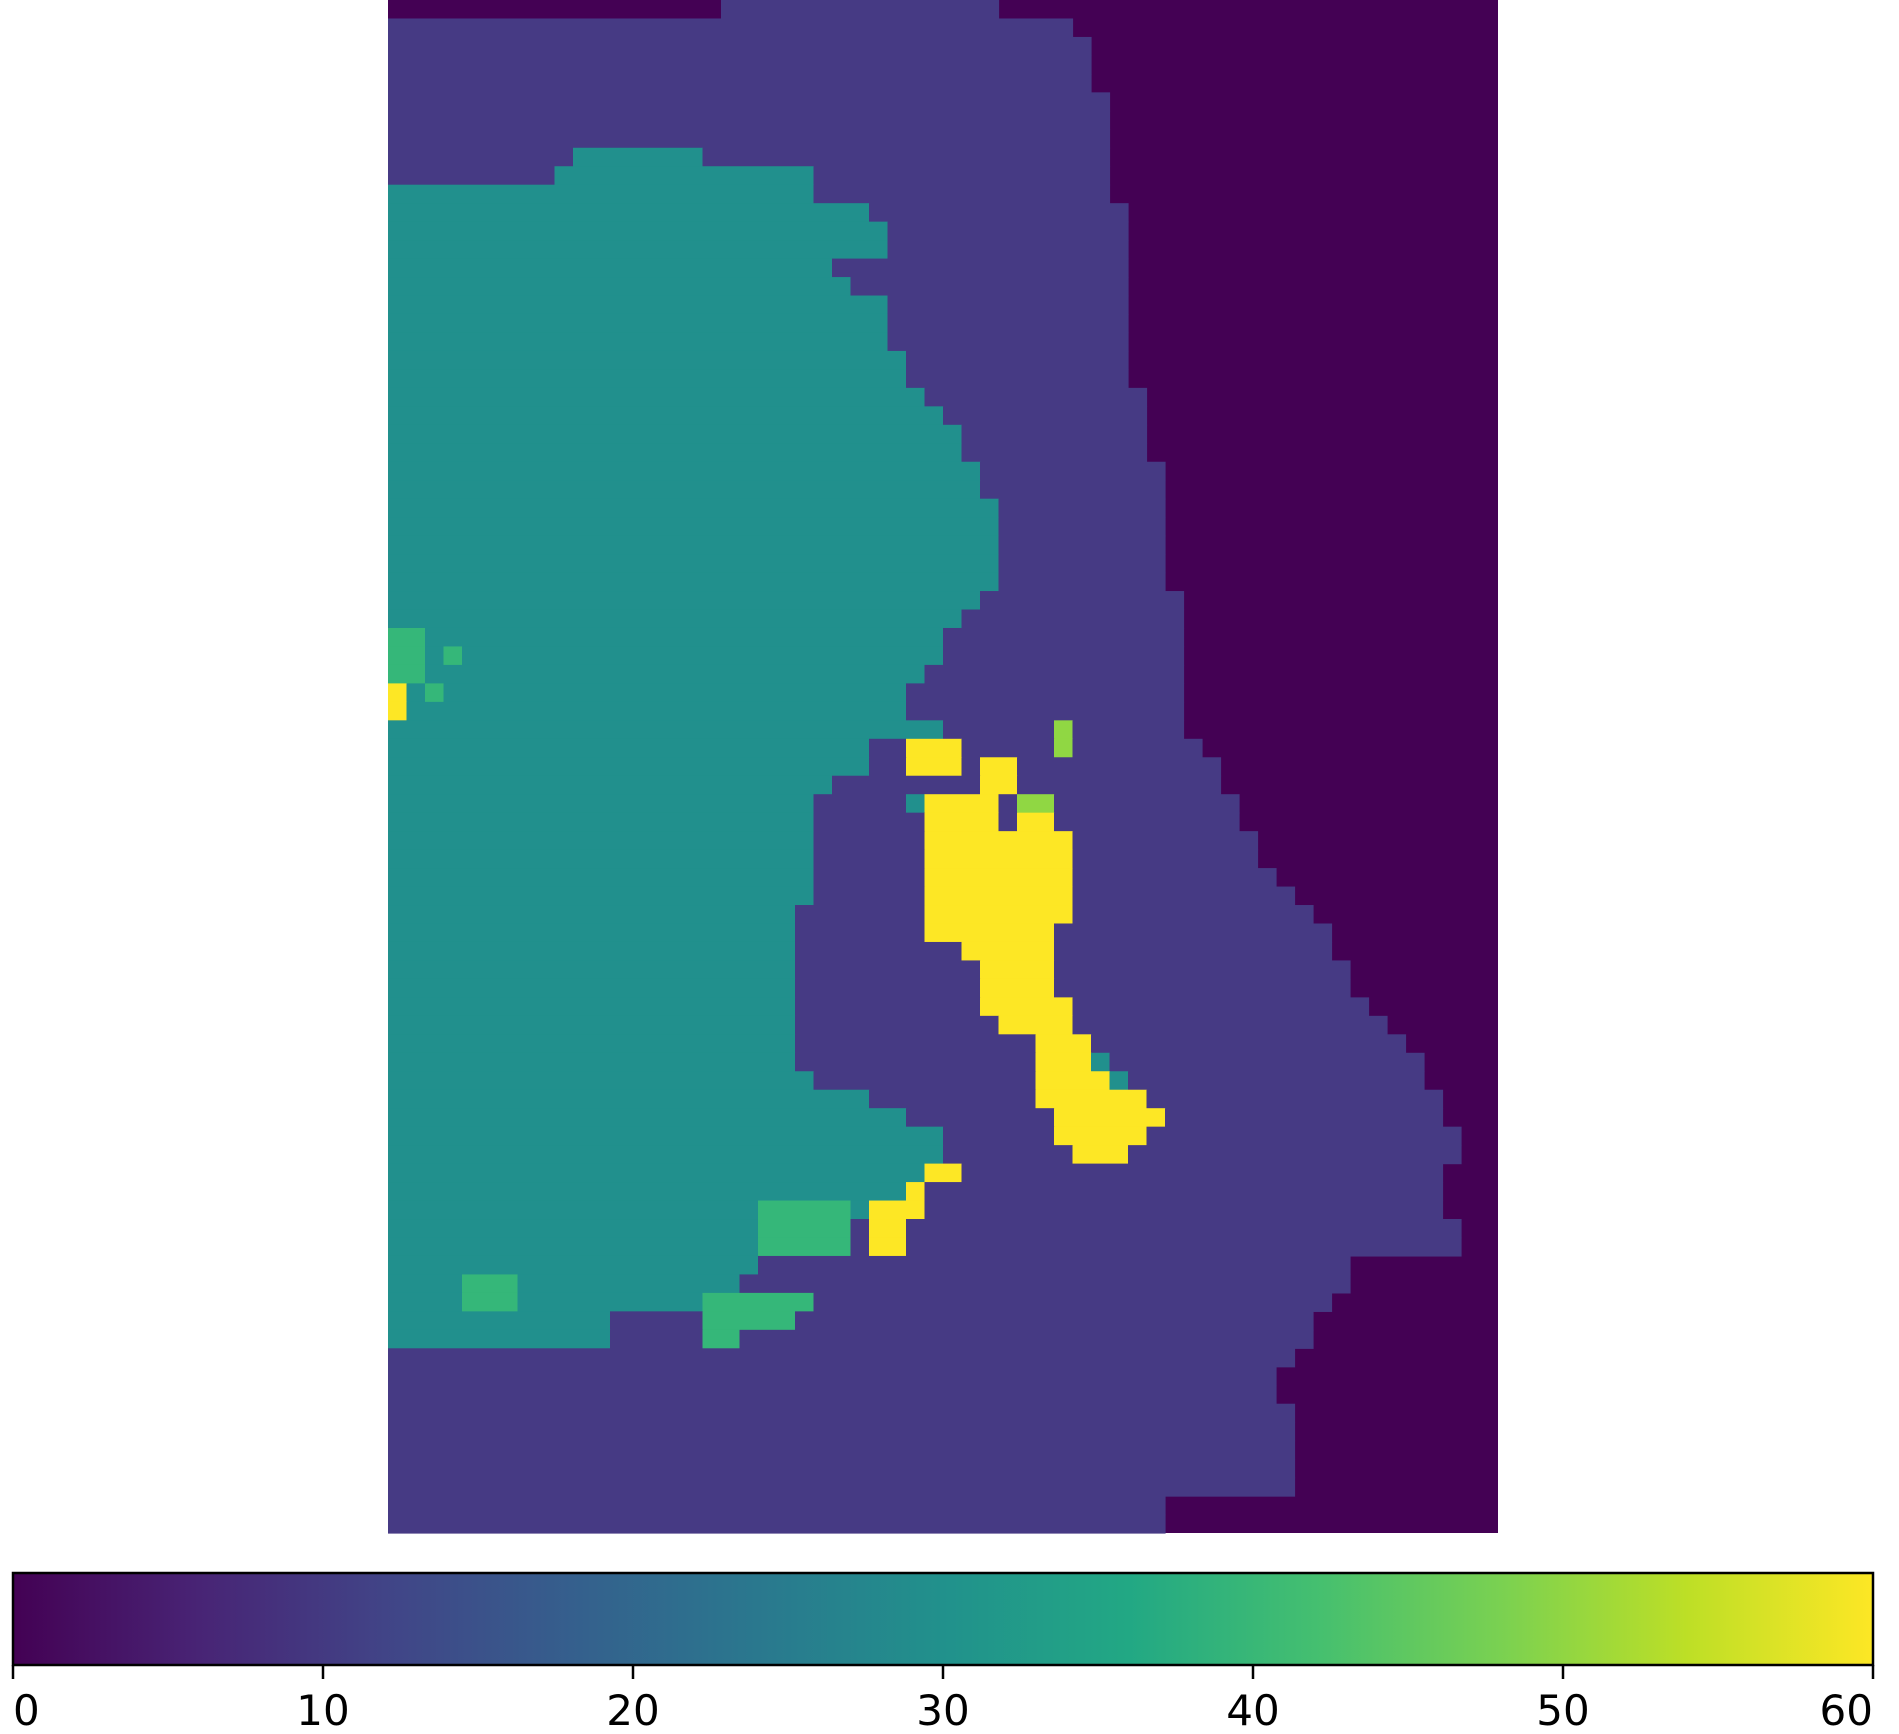 Image resolution: width=1899 pixels, height=1734 pixels. What do you see at coordinates (322, 1710) in the screenshot?
I see `colorbar-tick-label: 10` at bounding box center [322, 1710].